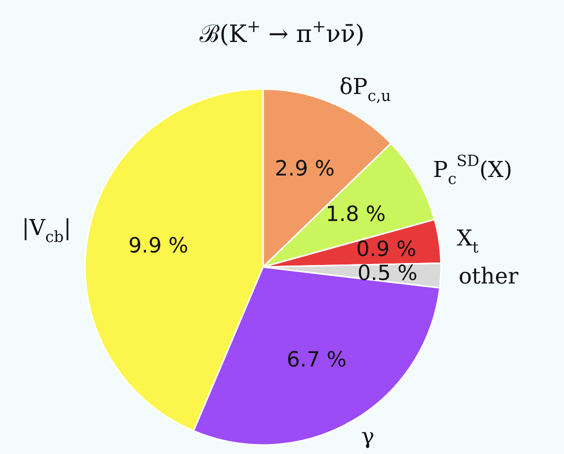 The image size is (564, 454). Describe the element at coordinates (316, 359) in the screenshot. I see `data-label: 6.7 %` at that location.